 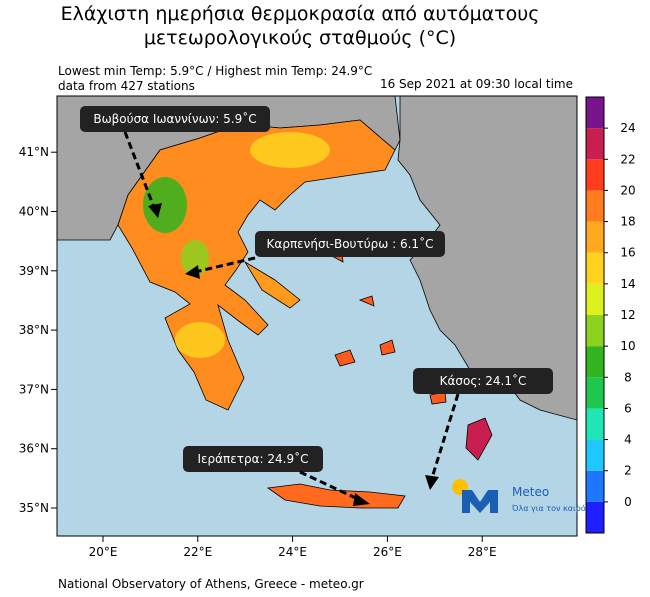 What do you see at coordinates (34, 212) in the screenshot?
I see `lat-label: 40°N` at bounding box center [34, 212].